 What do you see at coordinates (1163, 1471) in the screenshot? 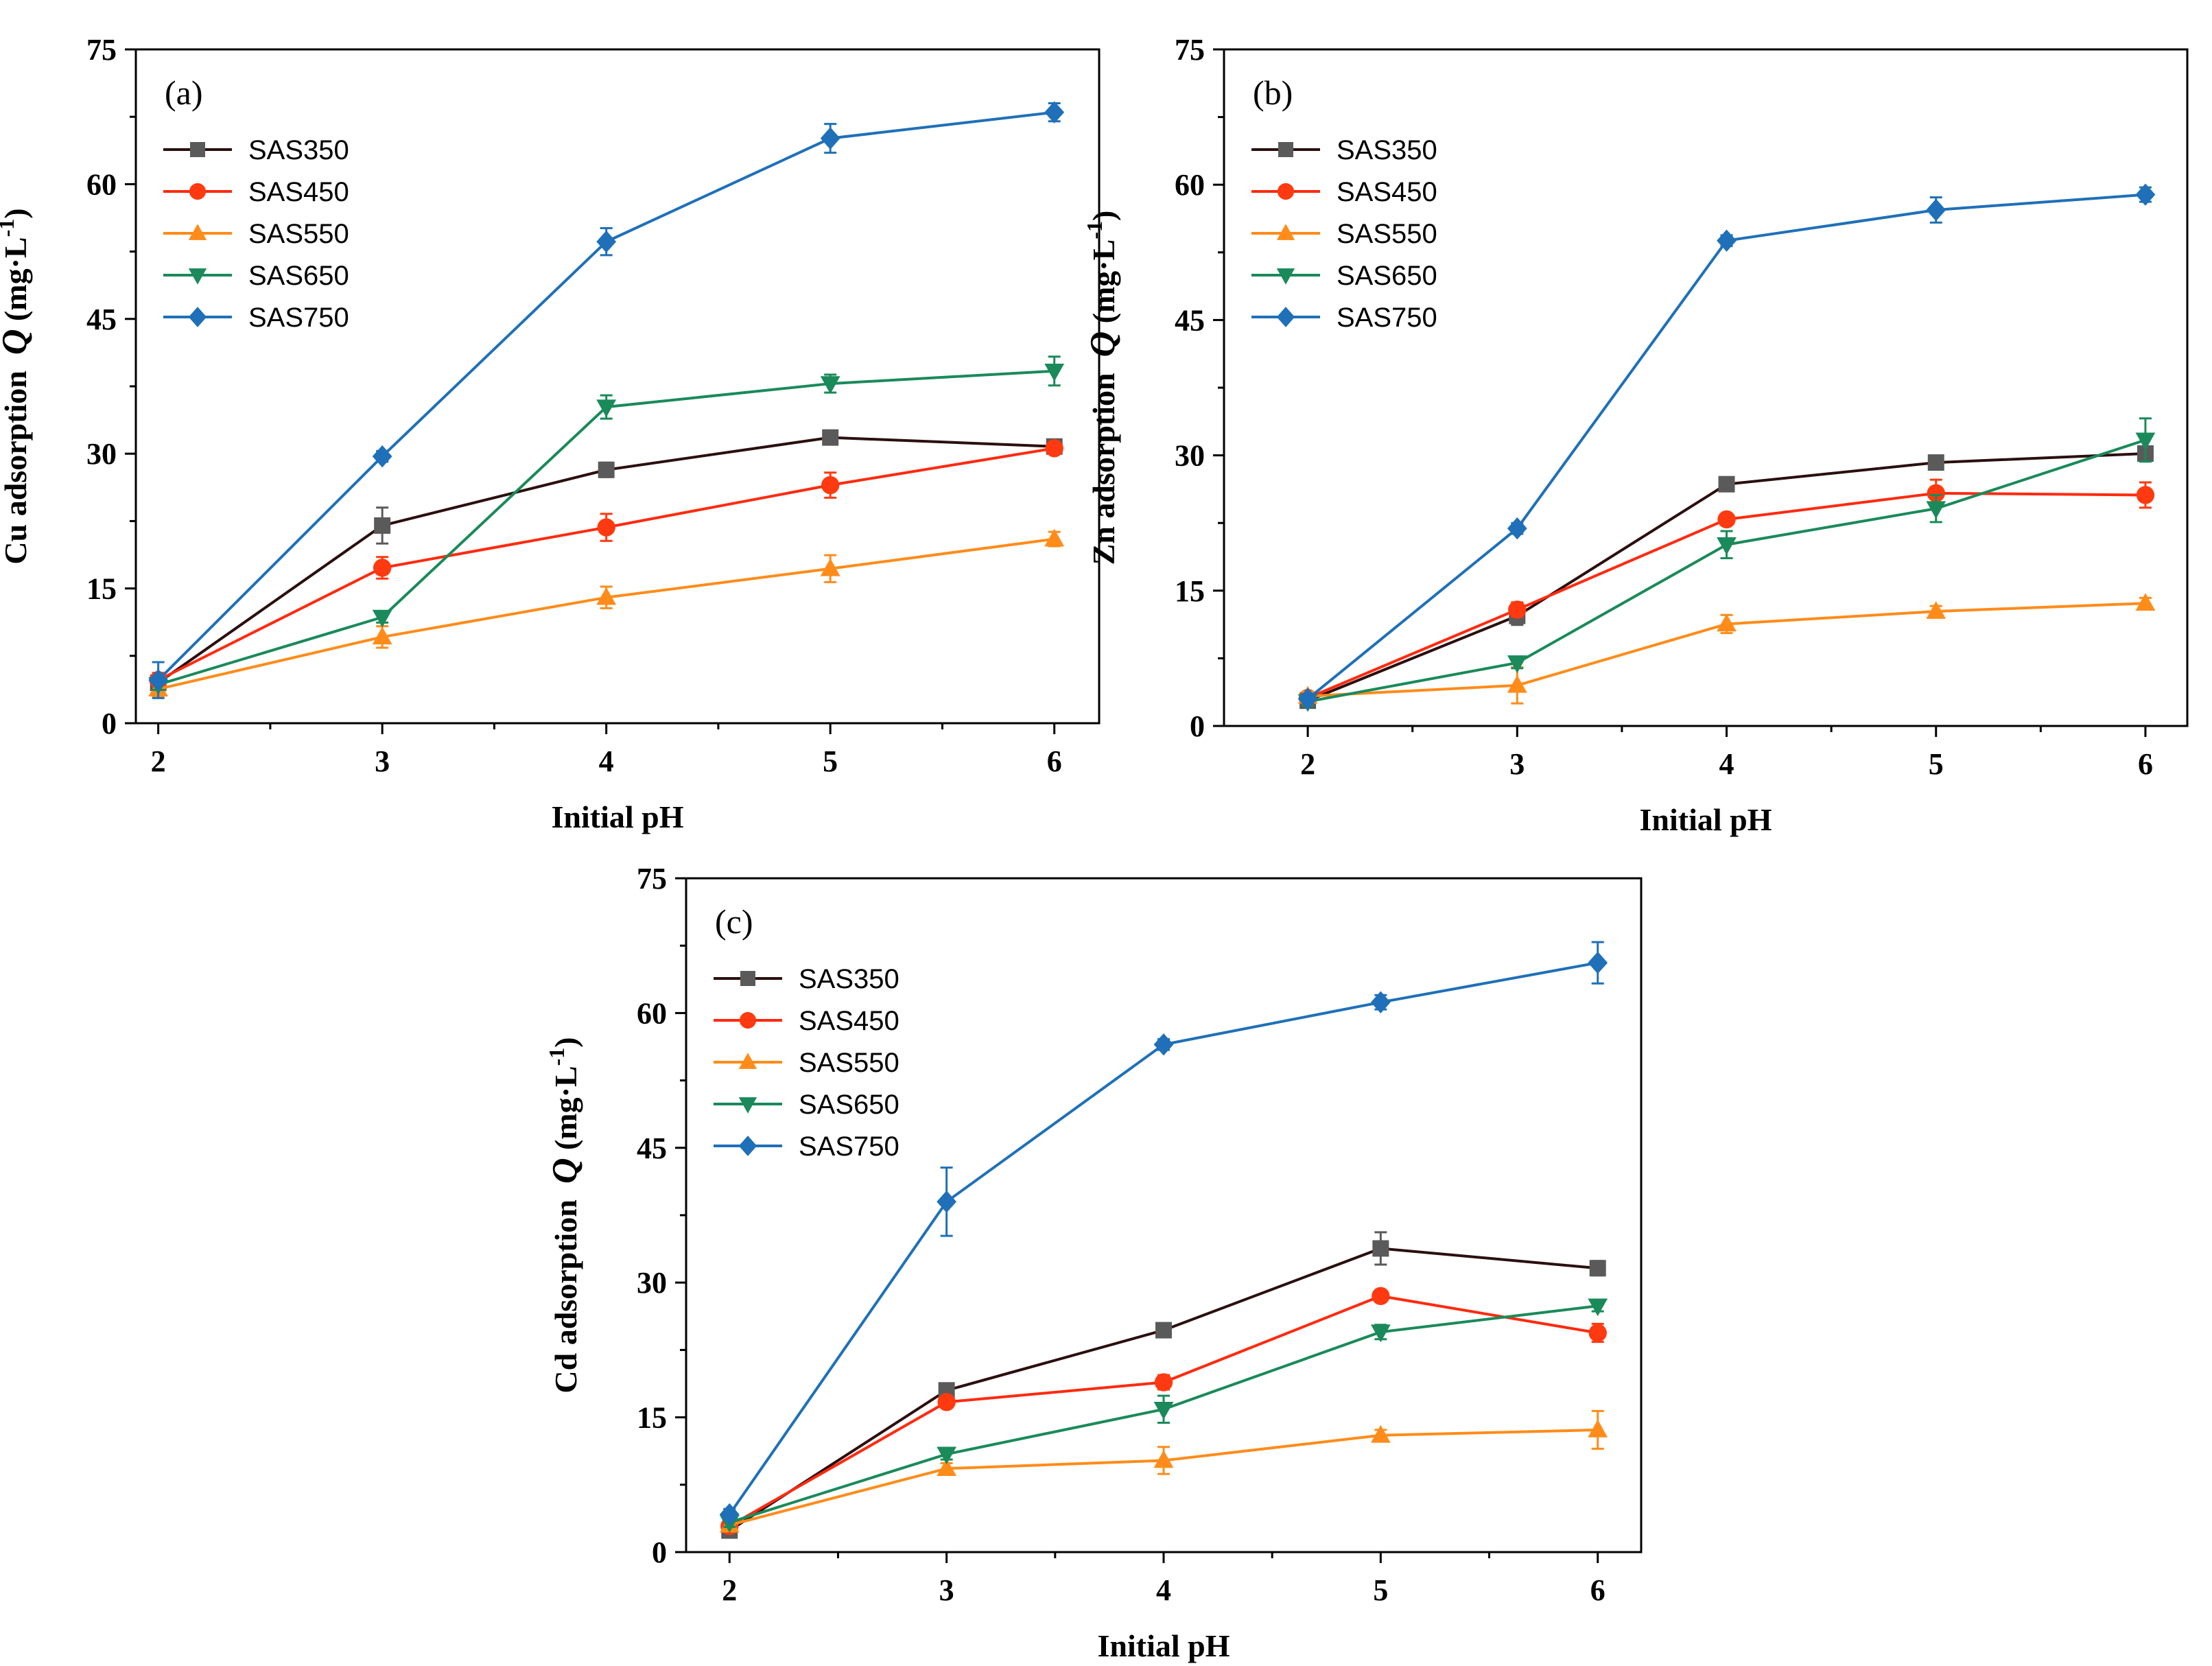
I see `series-sas550` at bounding box center [1163, 1471].